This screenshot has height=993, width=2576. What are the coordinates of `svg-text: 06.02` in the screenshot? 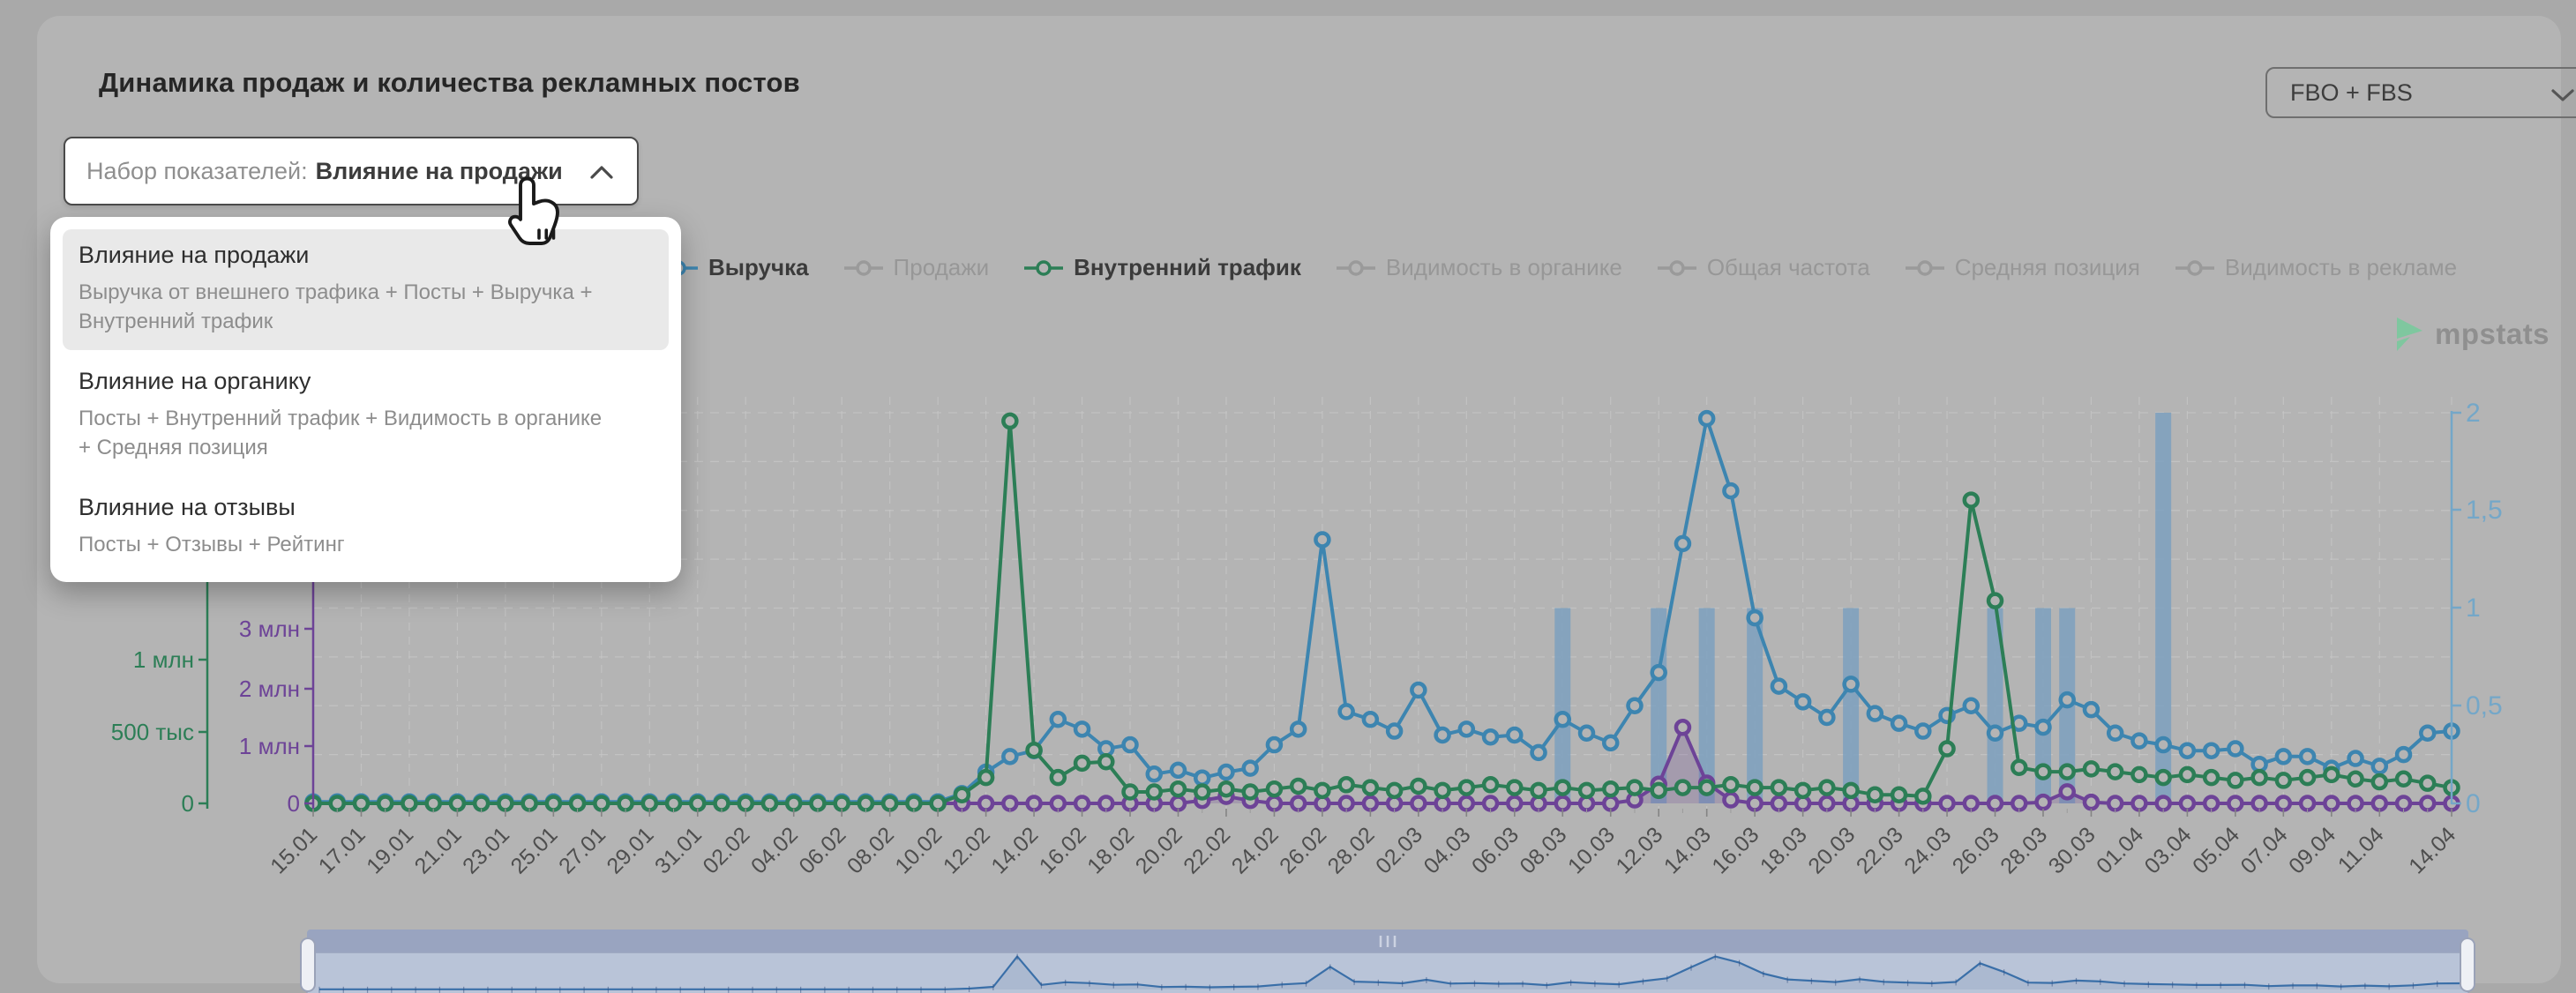 It's located at (822, 850).